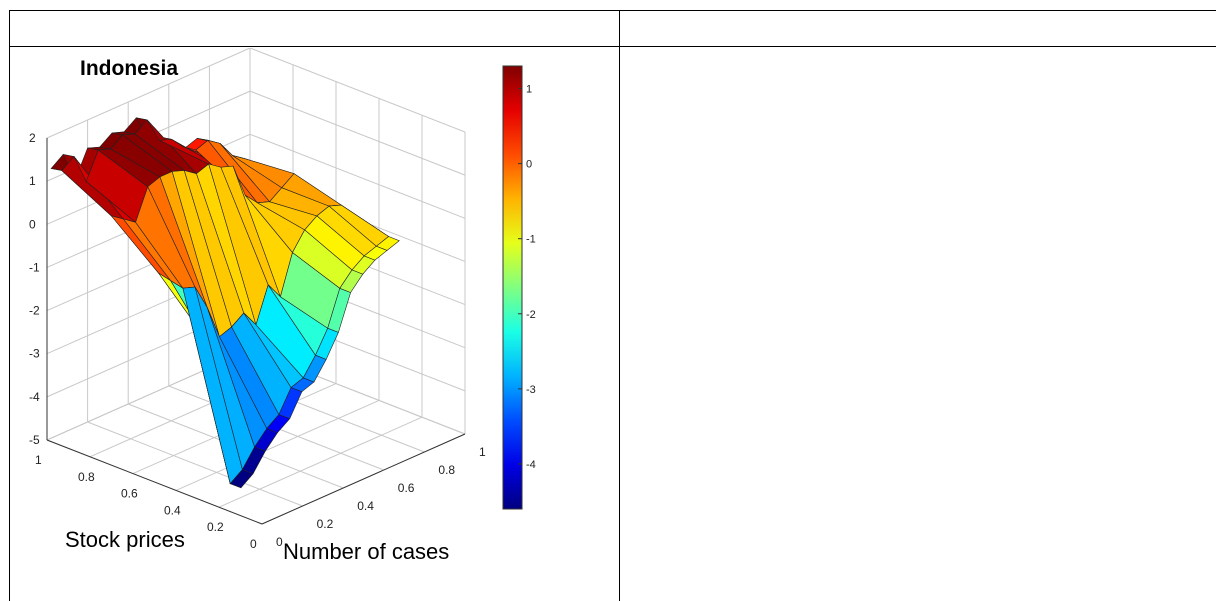 This screenshot has height=601, width=1216. Describe the element at coordinates (129, 68) in the screenshot. I see `chart-title: Indonesia` at that location.